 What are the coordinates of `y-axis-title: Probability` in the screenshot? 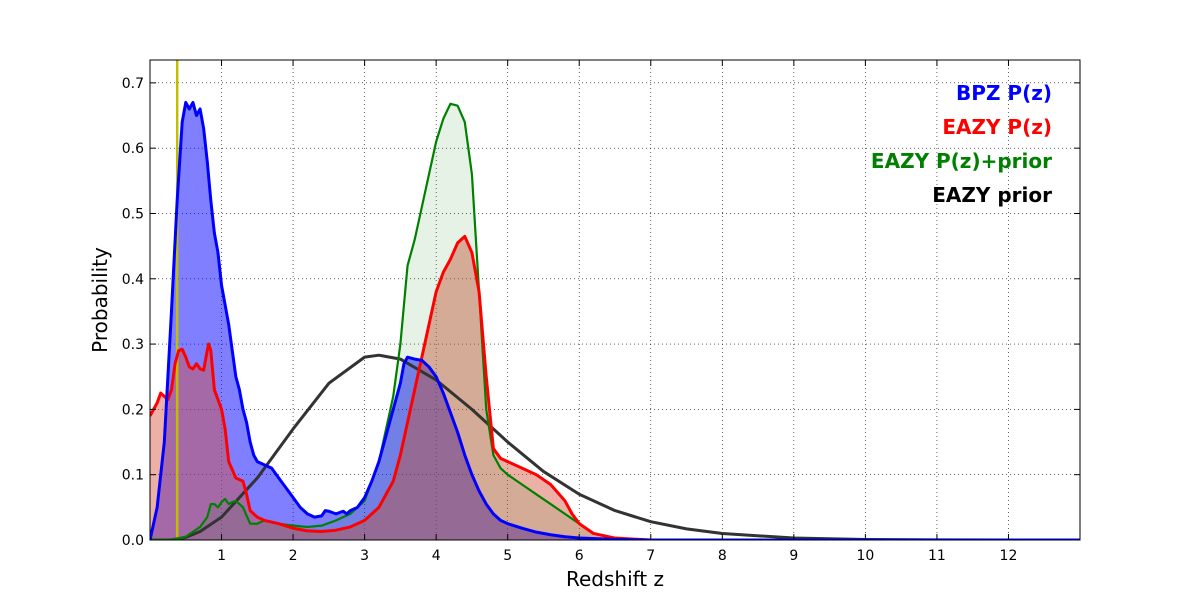 It's located at (100, 300).